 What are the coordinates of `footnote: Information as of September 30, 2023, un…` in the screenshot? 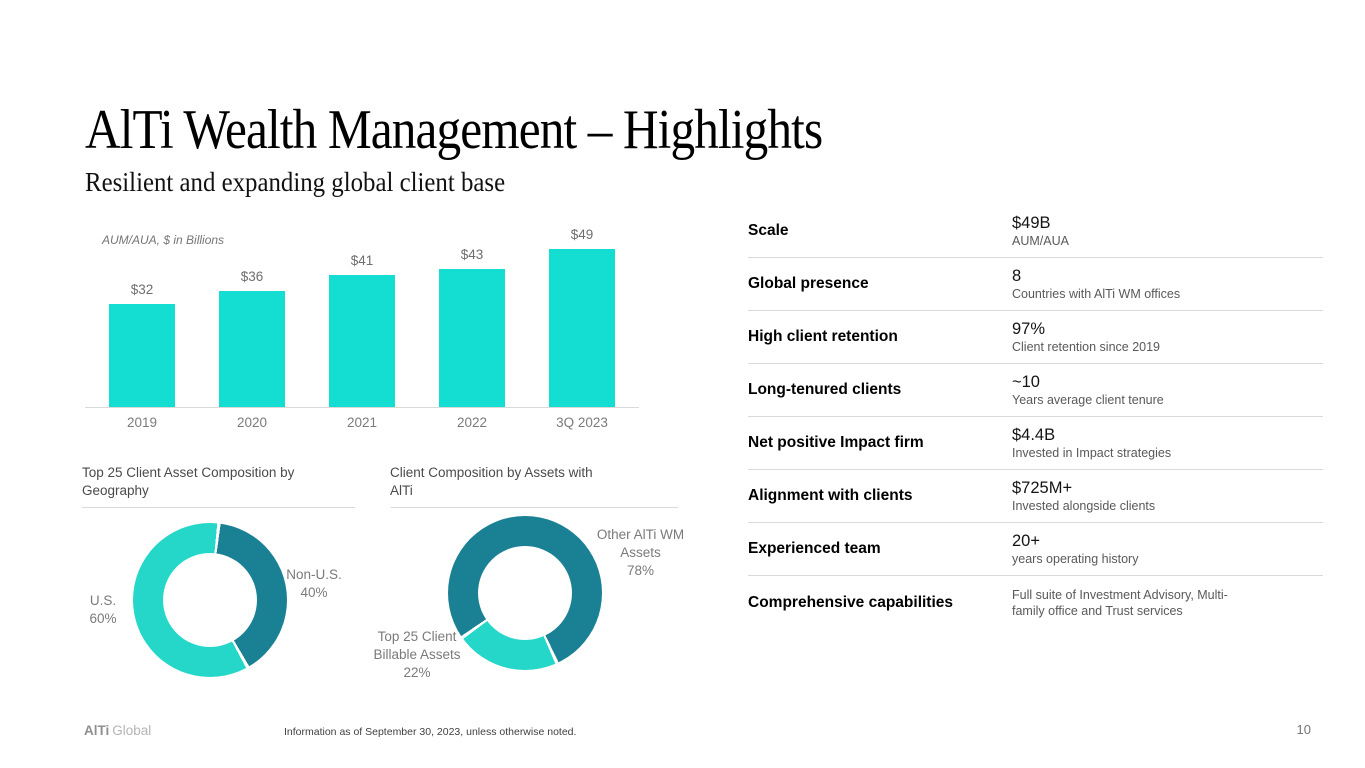 It's located at (430, 732).